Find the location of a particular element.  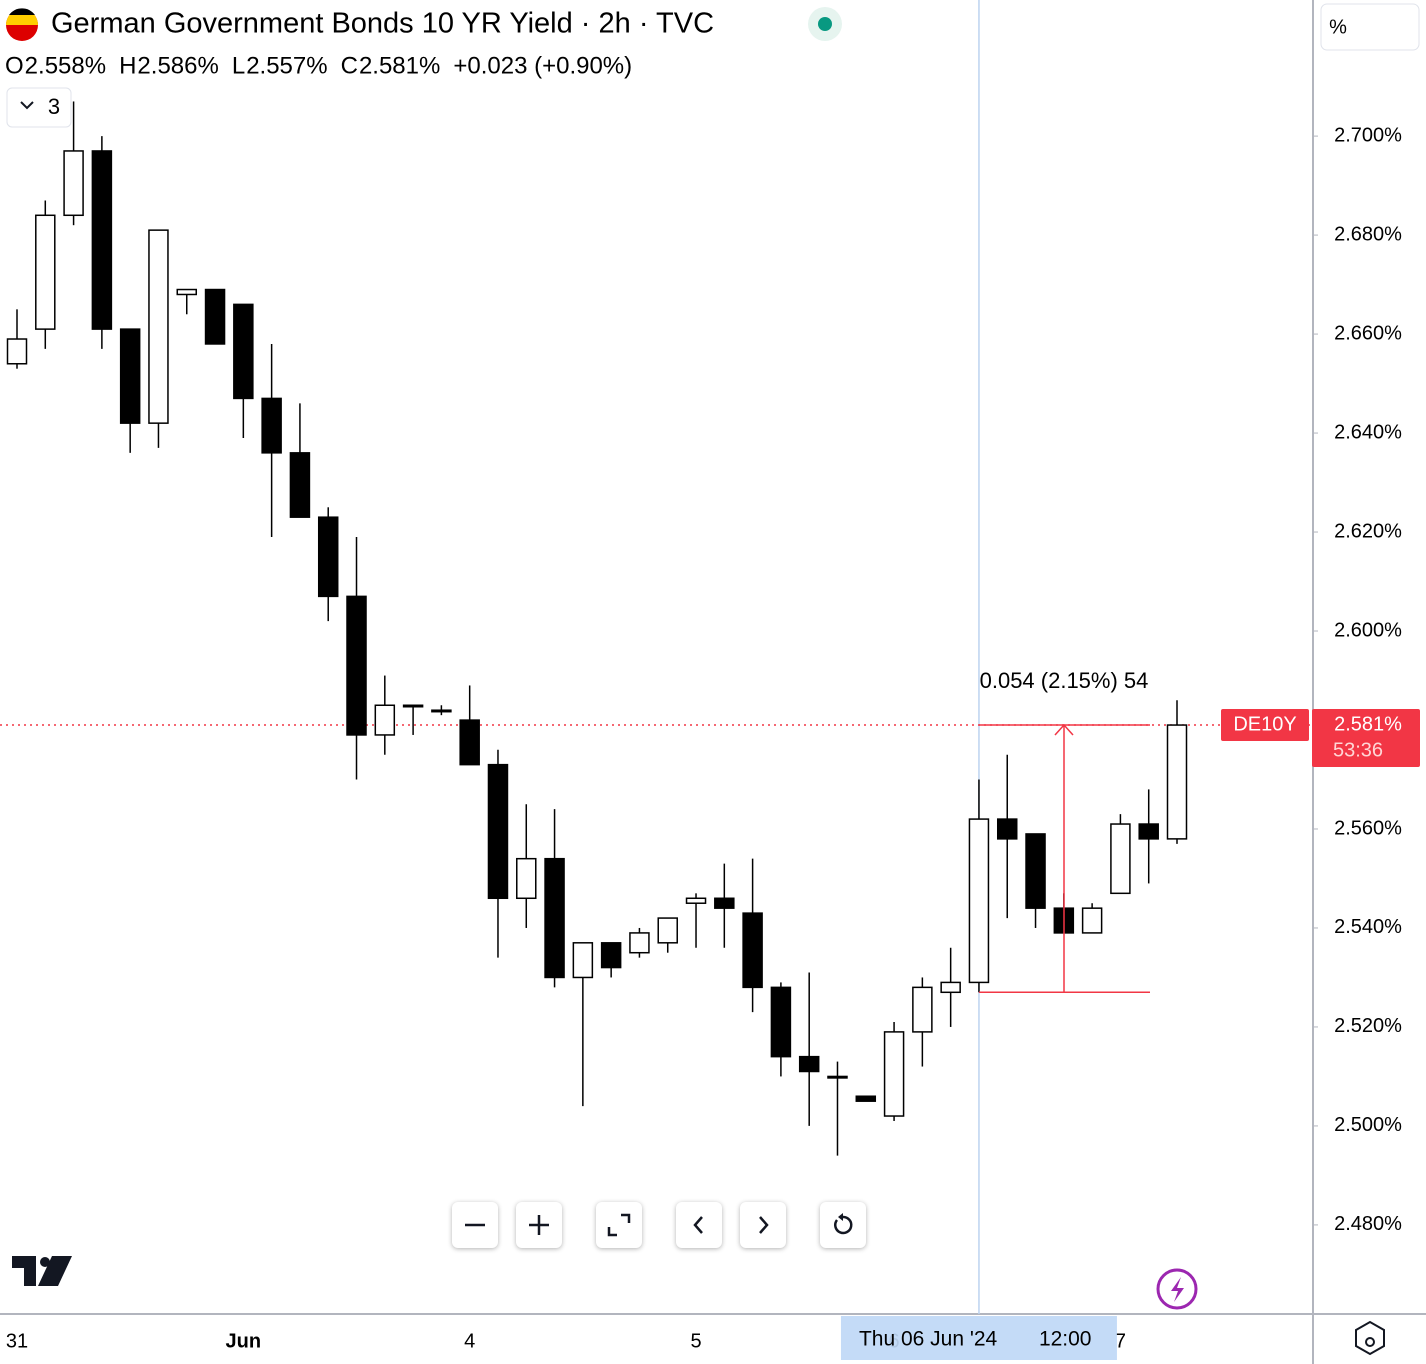

change: +0.023 (+0.90%) is located at coordinates (542, 65).